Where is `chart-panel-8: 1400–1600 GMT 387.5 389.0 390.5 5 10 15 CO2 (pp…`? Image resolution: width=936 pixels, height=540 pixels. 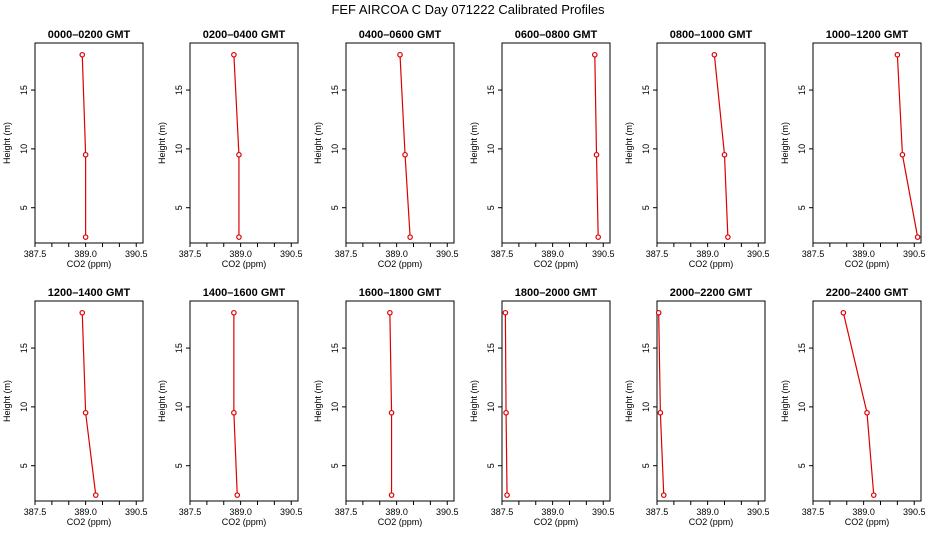 chart-panel-8: 1400–1600 GMT 387.5 389.0 390.5 5 10 15 CO2 (pp… is located at coordinates (230, 407).